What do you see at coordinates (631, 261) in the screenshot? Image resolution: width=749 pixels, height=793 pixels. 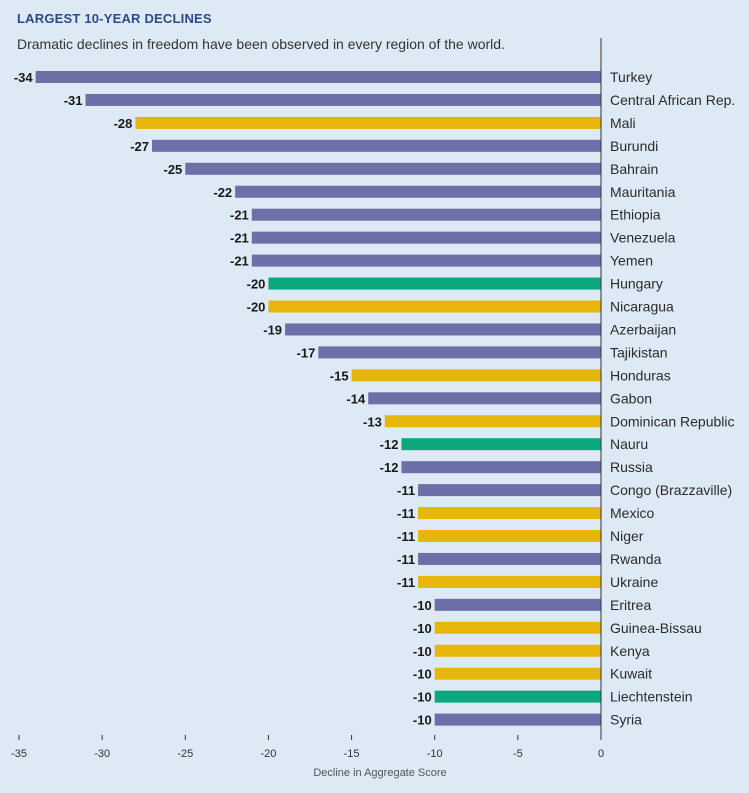 I see `category-label: Yemen` at bounding box center [631, 261].